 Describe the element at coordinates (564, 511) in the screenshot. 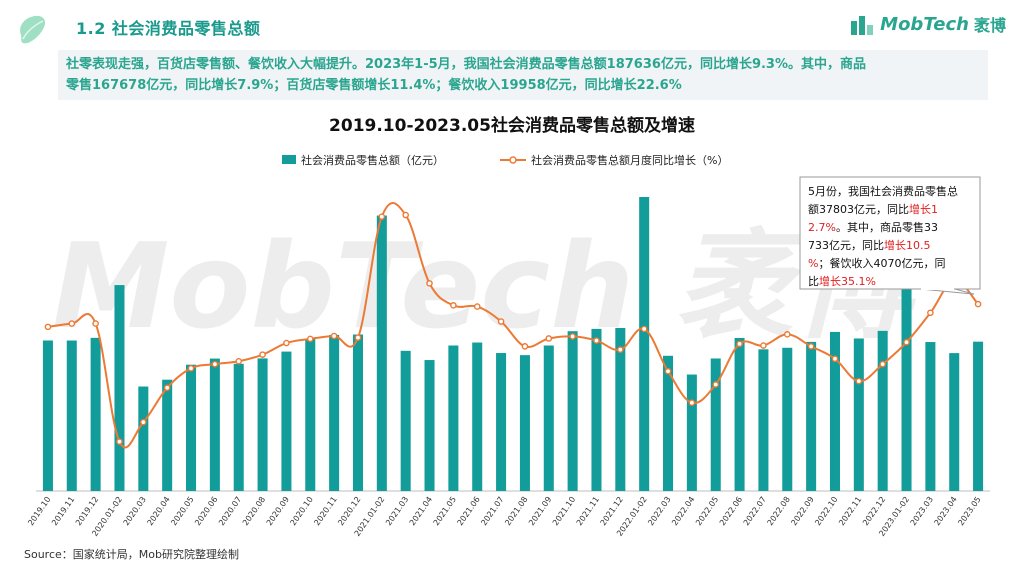

I see `x-tick-label: 2021.10` at that location.